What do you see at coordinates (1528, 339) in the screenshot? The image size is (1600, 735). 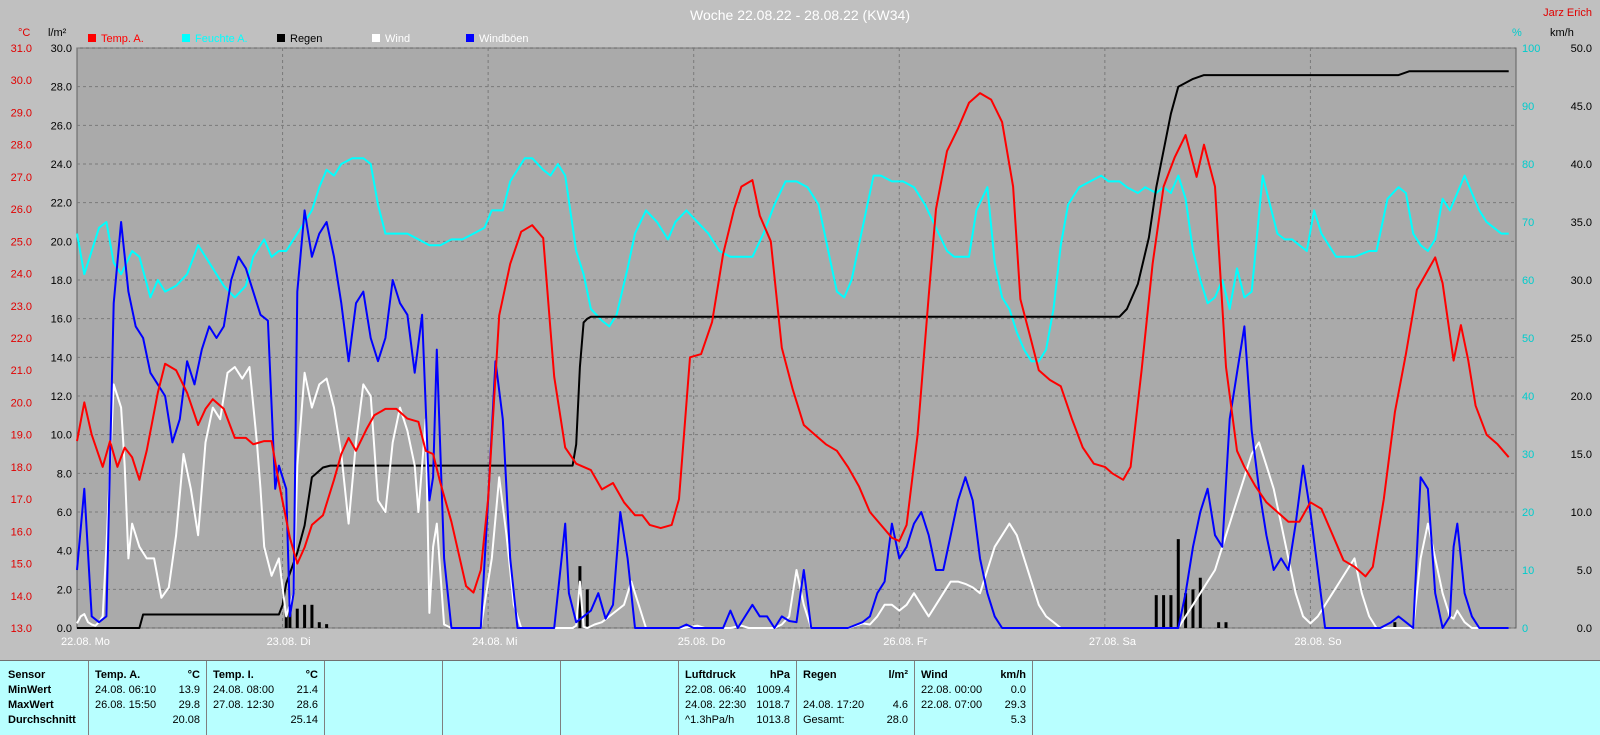 I see `hum-tick-label: 50` at bounding box center [1528, 339].